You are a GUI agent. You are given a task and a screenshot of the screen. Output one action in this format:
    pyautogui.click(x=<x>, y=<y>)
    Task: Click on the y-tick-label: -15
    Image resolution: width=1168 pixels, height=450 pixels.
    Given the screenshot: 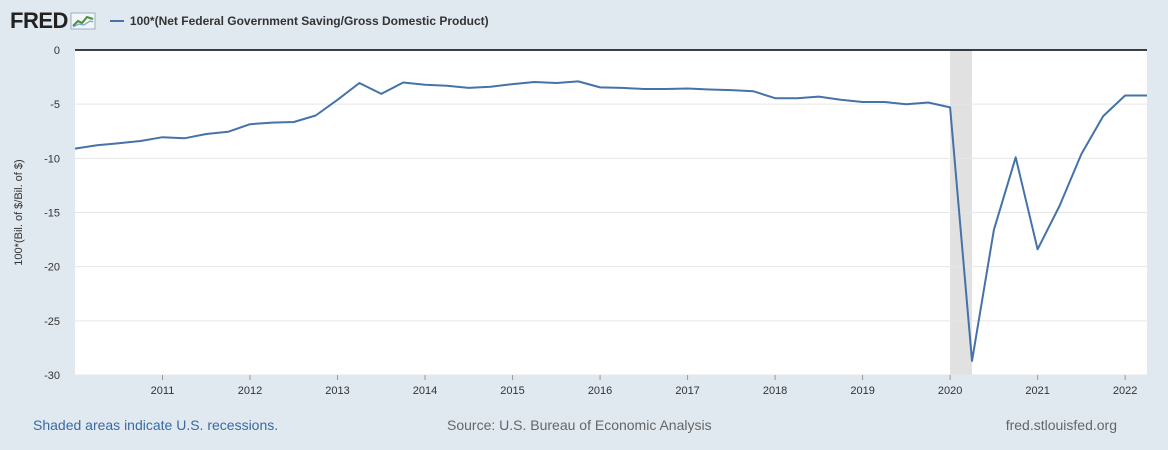 What is the action you would take?
    pyautogui.click(x=52, y=214)
    